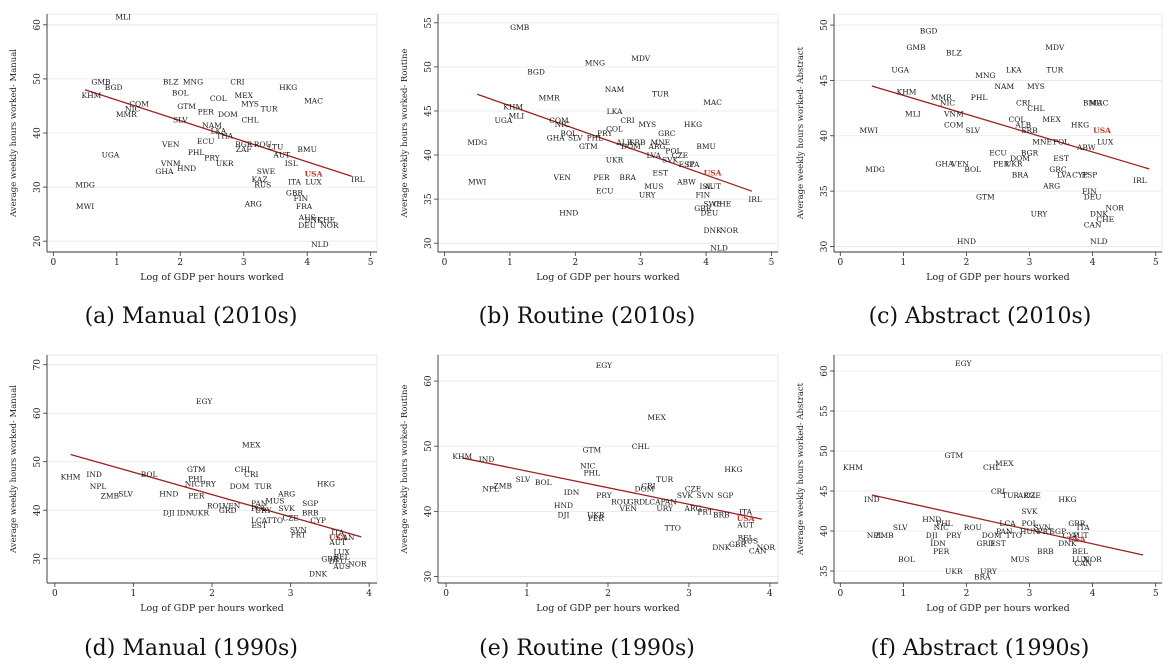 The width and height of the screenshot is (1170, 666). What do you see at coordinates (604, 365) in the screenshot?
I see `country-point-label: EGY` at bounding box center [604, 365].